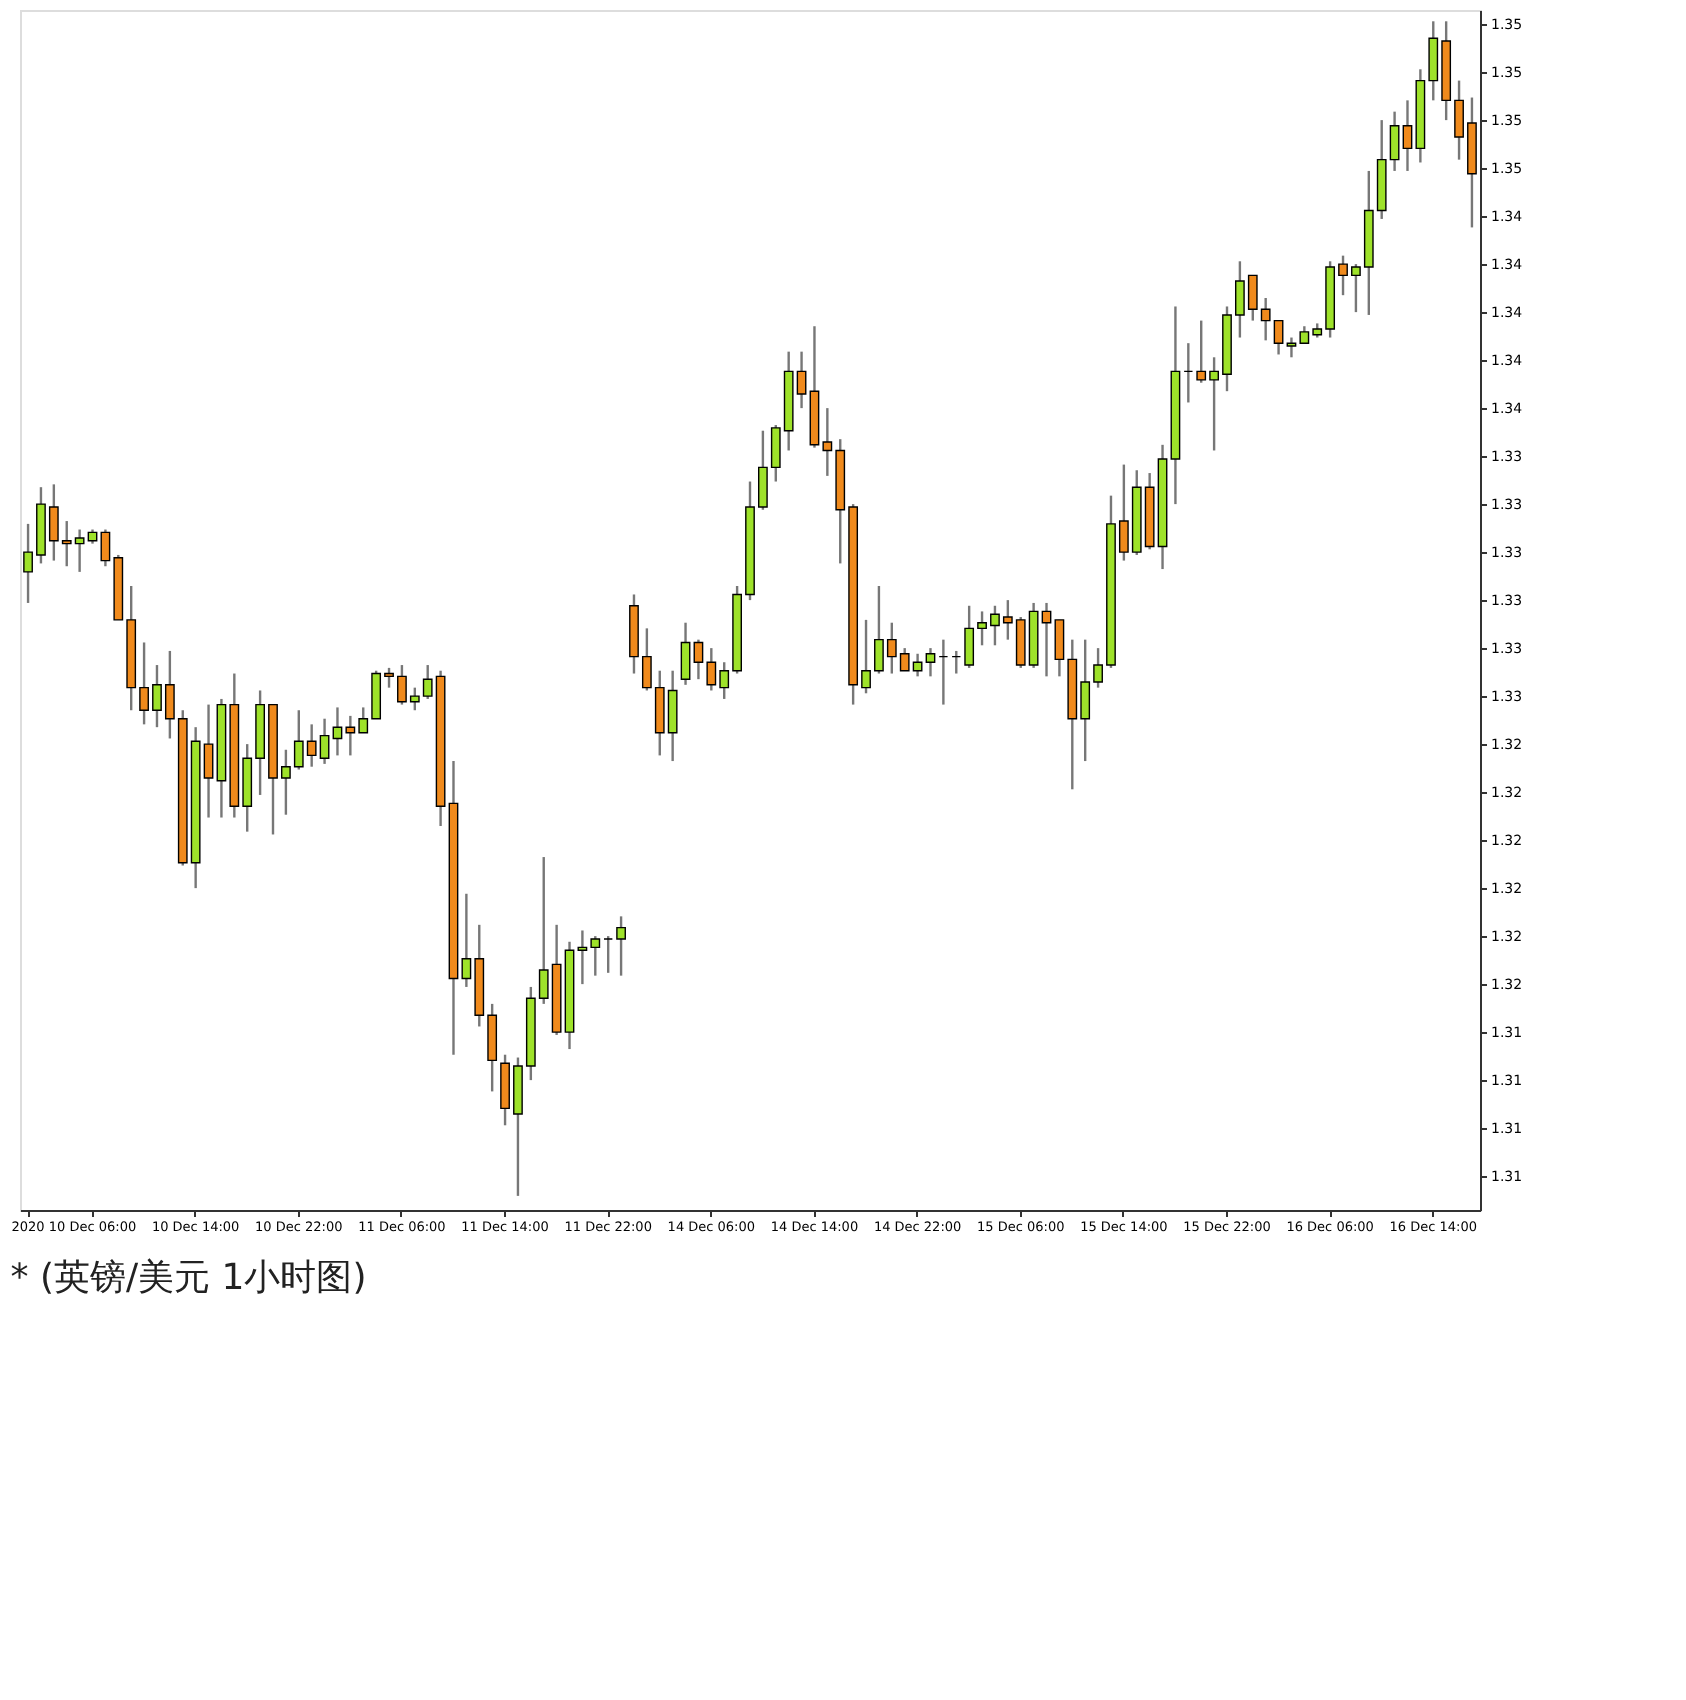 This screenshot has width=1686, height=1700. What do you see at coordinates (188, 1278) in the screenshot?
I see `text: * (英镑/美元 1小时图)` at bounding box center [188, 1278].